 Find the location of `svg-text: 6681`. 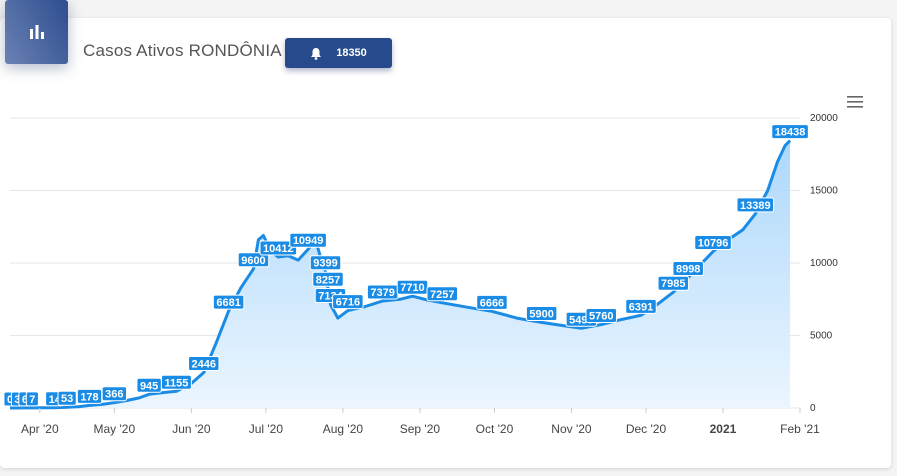

svg-text: 6681 is located at coordinates (228, 303).